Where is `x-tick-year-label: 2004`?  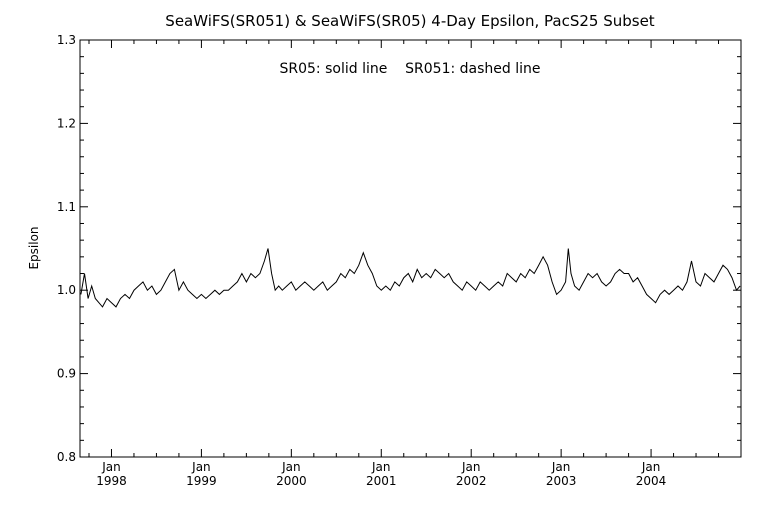 x-tick-year-label: 2004 is located at coordinates (651, 481).